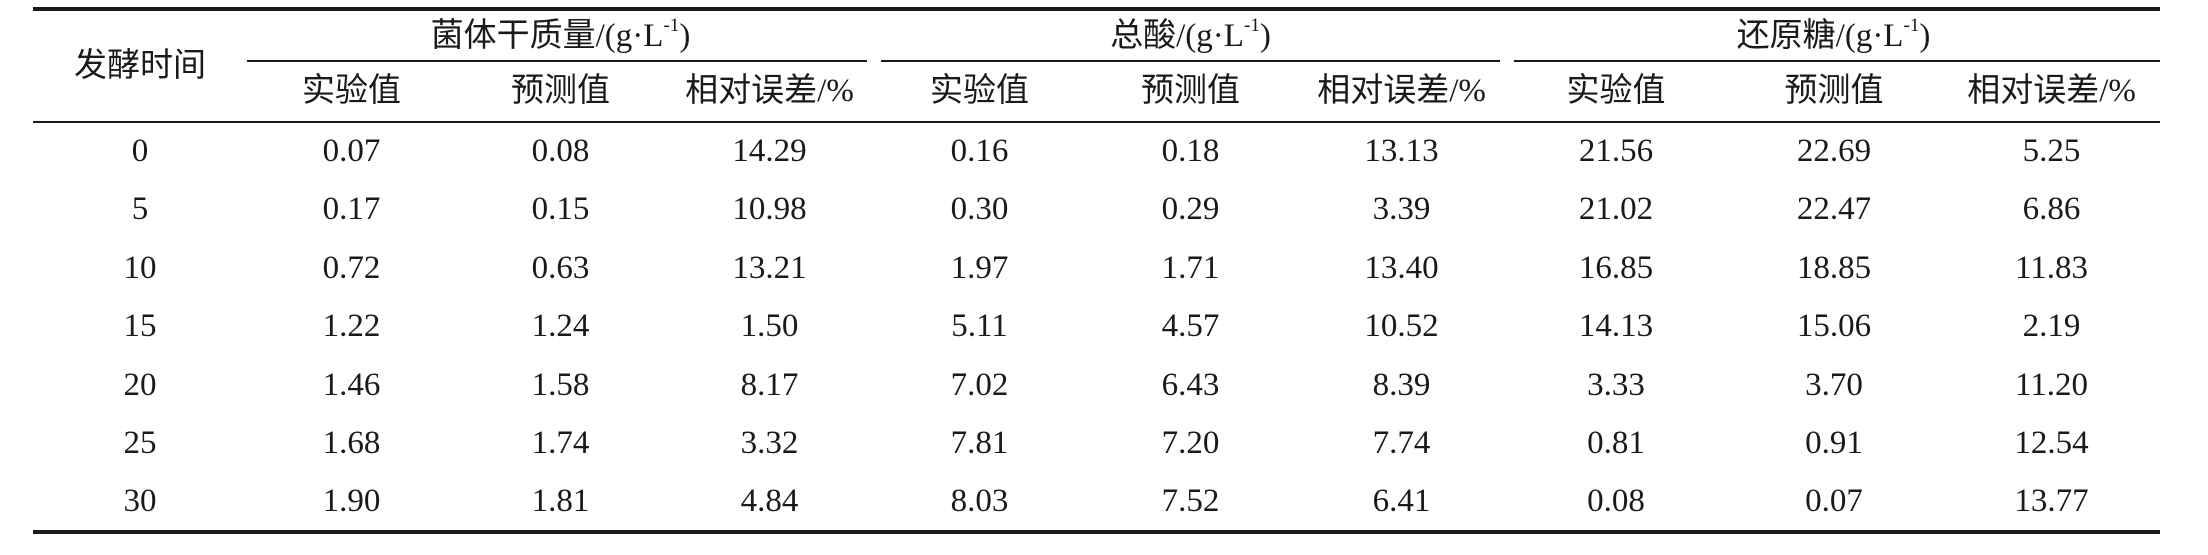 This screenshot has height=555, width=2208. I want to click on value-cell: 1.58, so click(560, 384).